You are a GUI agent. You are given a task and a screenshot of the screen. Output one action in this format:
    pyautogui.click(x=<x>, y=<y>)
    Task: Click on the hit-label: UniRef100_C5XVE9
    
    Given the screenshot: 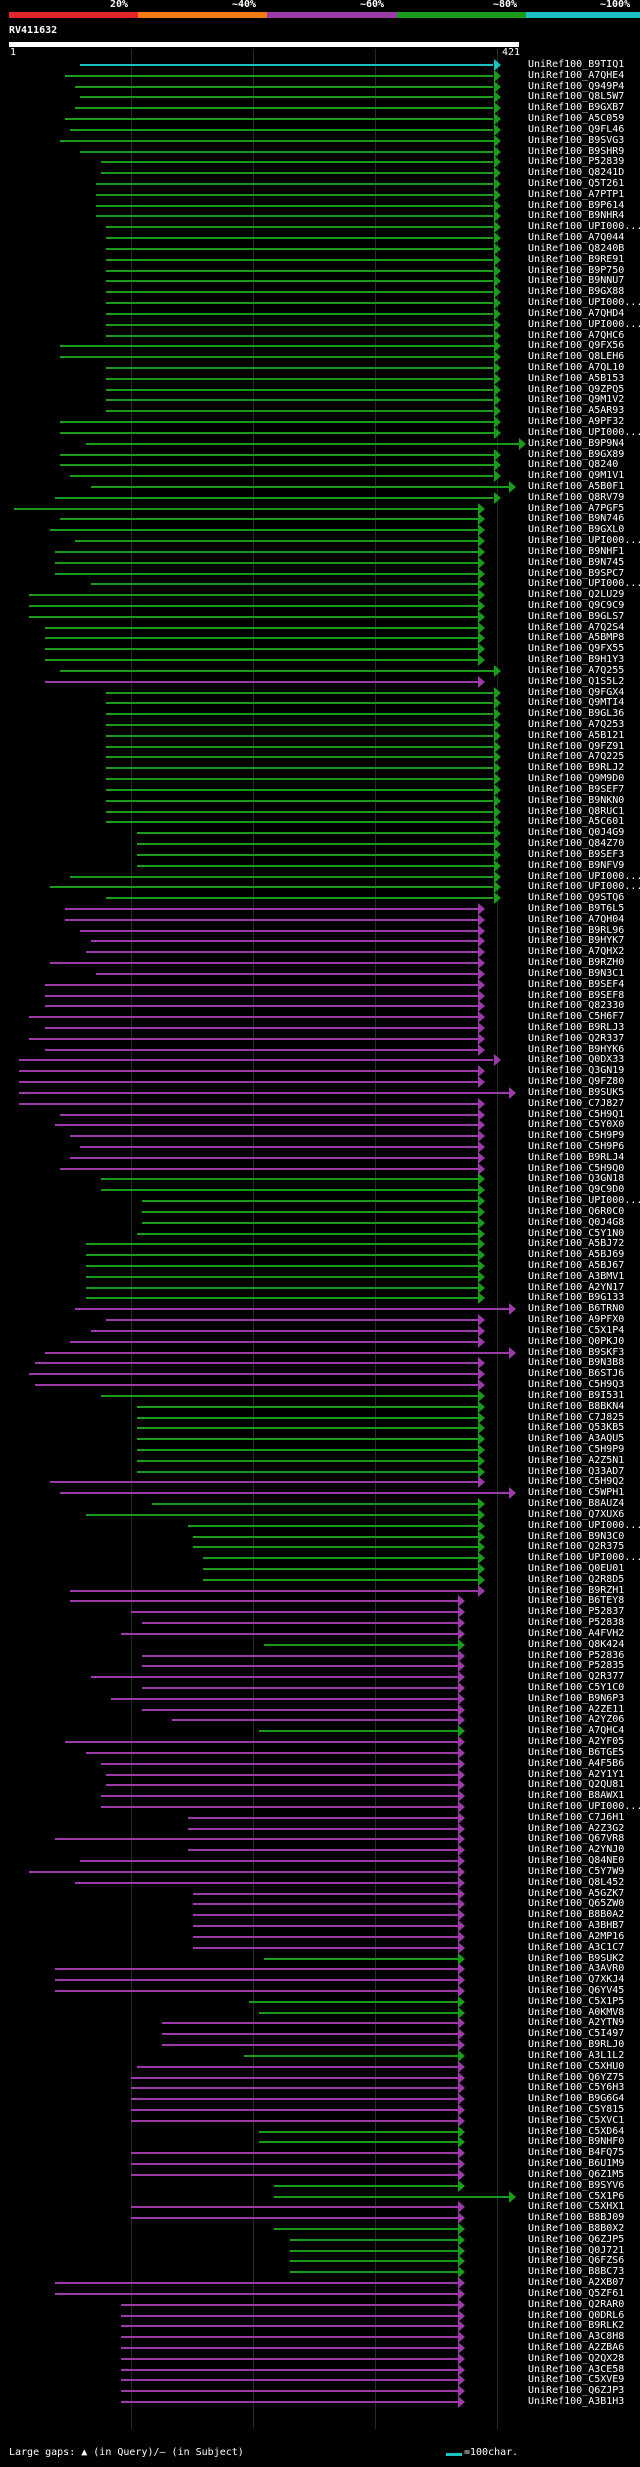 What is the action you would take?
    pyautogui.click(x=576, y=2379)
    